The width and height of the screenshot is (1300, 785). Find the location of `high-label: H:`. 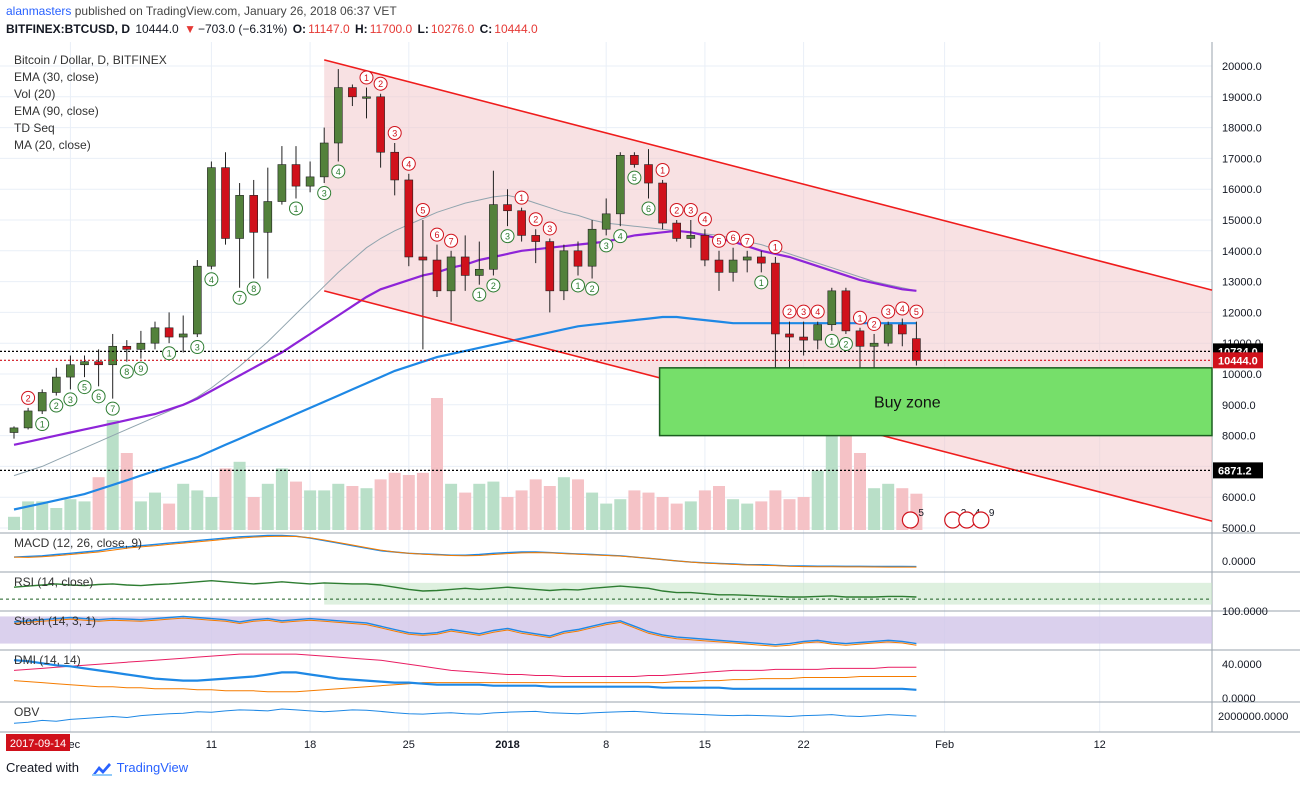

high-label: H: is located at coordinates (361, 29).